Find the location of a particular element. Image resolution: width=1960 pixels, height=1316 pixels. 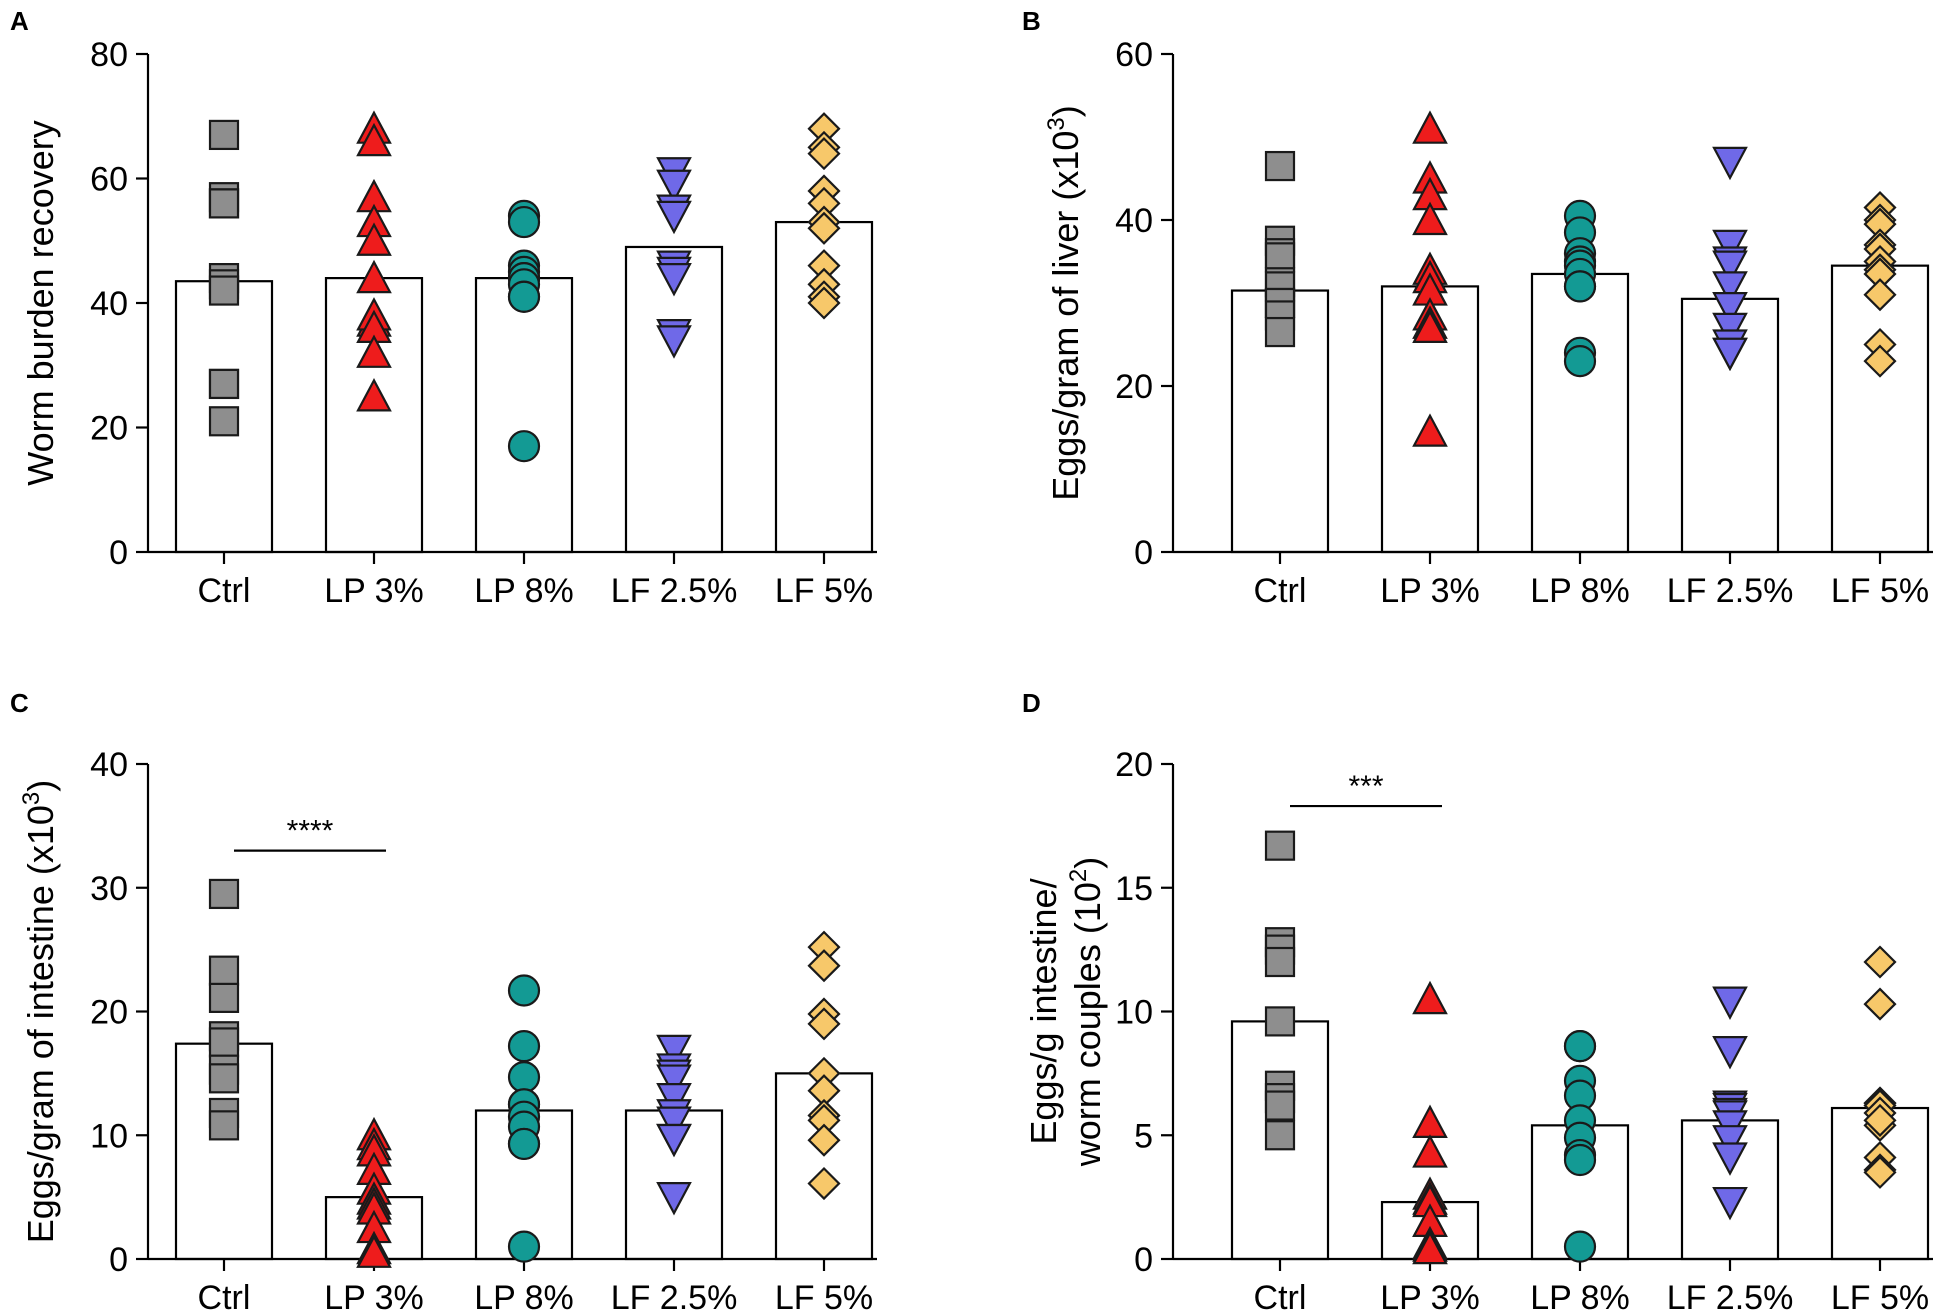

significance-label: *** is located at coordinates (1365, 786).